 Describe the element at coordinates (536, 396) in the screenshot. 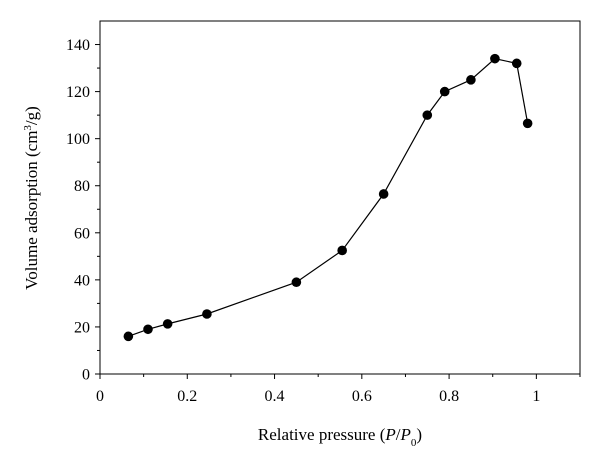

I see `x-tick-label: 1` at that location.